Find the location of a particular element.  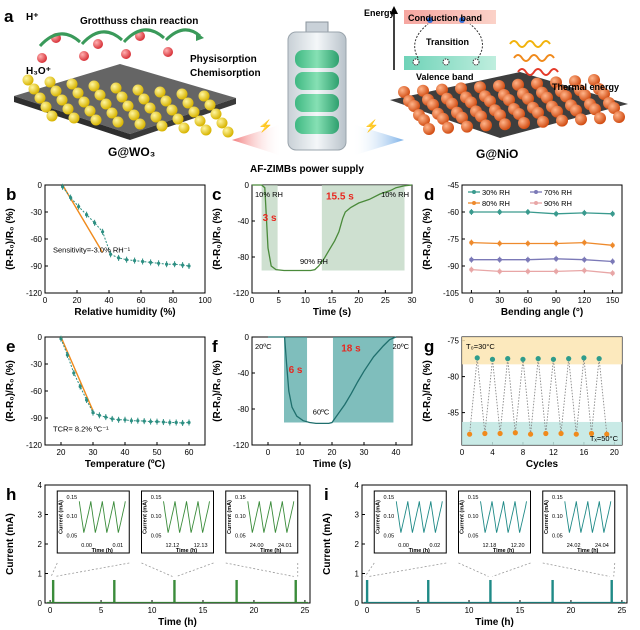

y-tick-label: -75 is located at coordinates (453, 239).